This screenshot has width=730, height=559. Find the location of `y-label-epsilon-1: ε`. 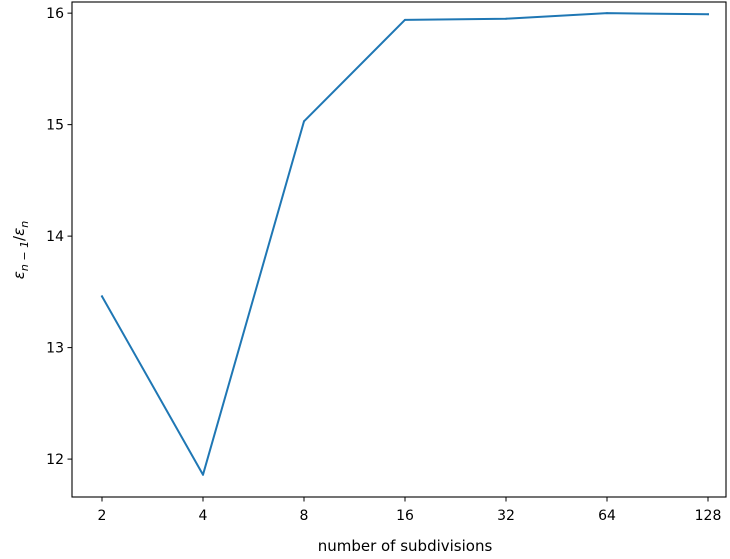

y-label-epsilon-1: ε is located at coordinates (19, 275).